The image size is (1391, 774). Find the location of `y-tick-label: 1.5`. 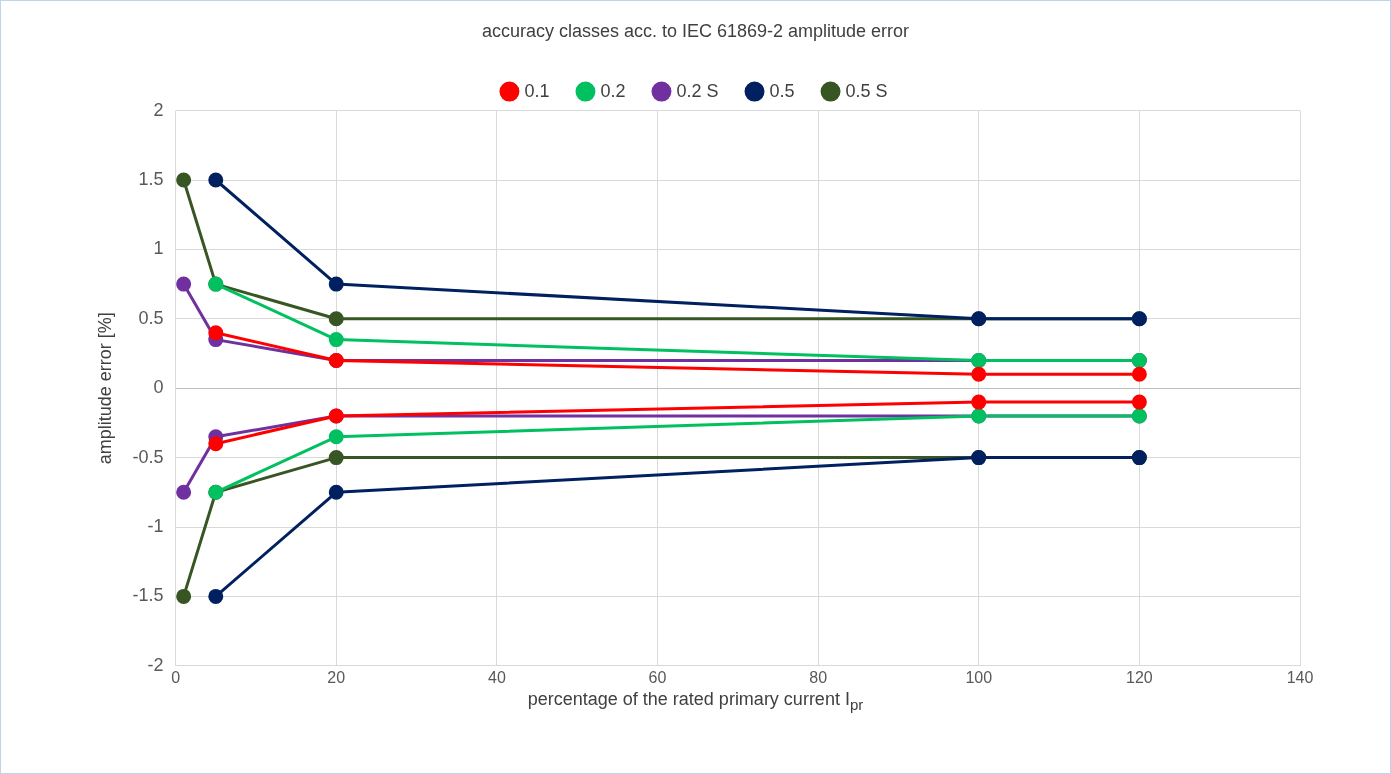

y-tick-label: 1.5 is located at coordinates (151, 178).